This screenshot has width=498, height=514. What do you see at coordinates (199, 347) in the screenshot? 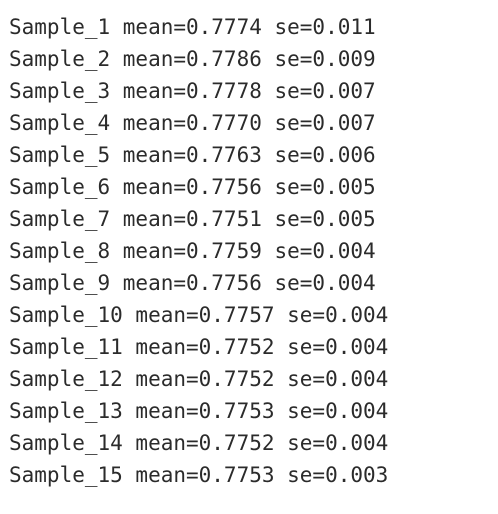
I see `output-line: Sample_11 mean=0.7752 se=0.004` at bounding box center [199, 347].